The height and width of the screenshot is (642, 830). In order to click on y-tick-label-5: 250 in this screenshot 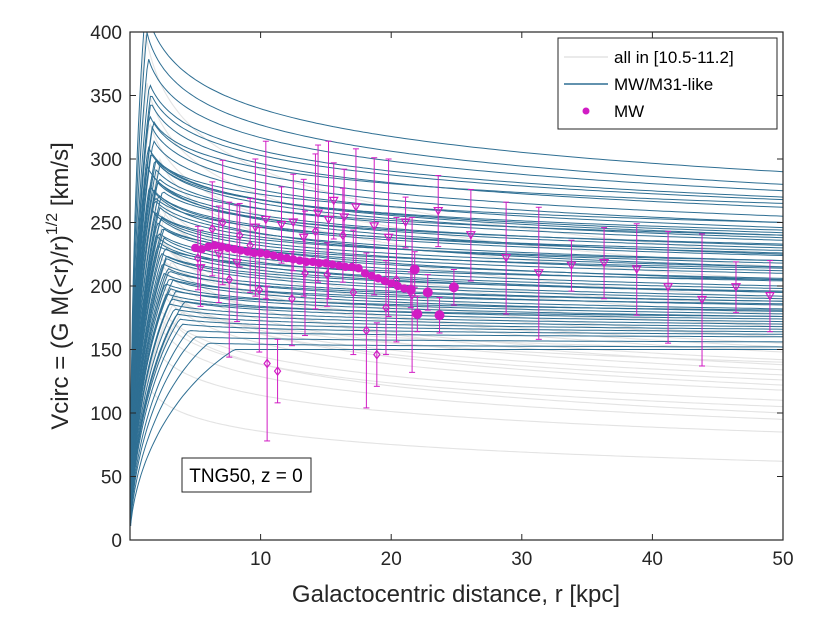, I will do `click(106, 224)`.